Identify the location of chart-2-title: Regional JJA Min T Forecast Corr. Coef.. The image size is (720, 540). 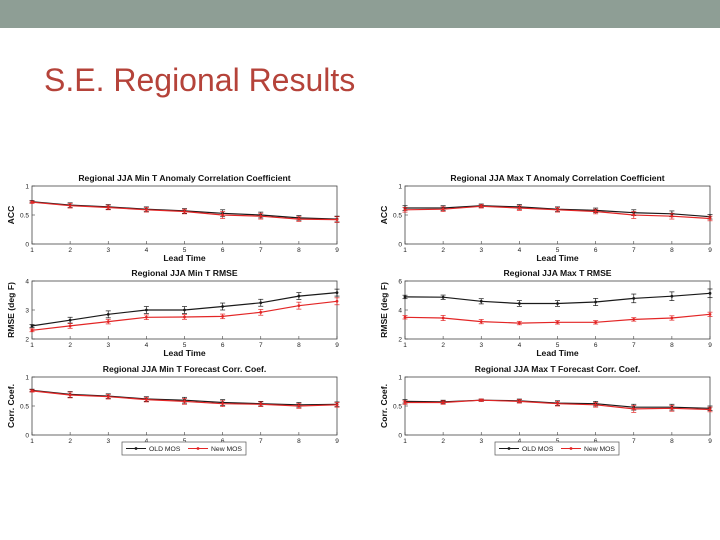
(184, 369).